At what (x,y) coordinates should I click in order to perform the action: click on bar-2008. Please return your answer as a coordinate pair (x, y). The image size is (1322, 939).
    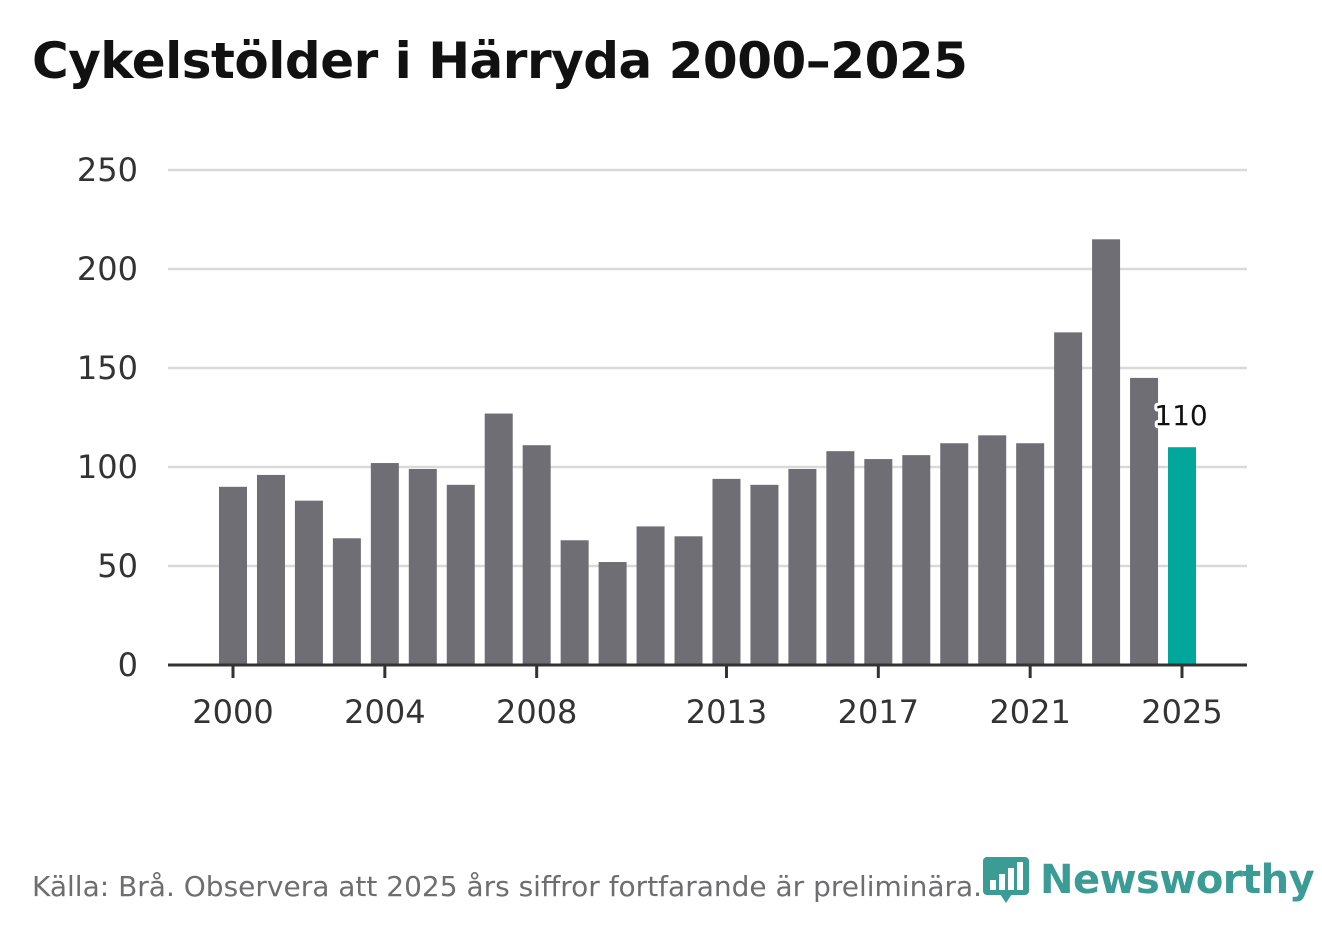
    Looking at the image, I should click on (536, 555).